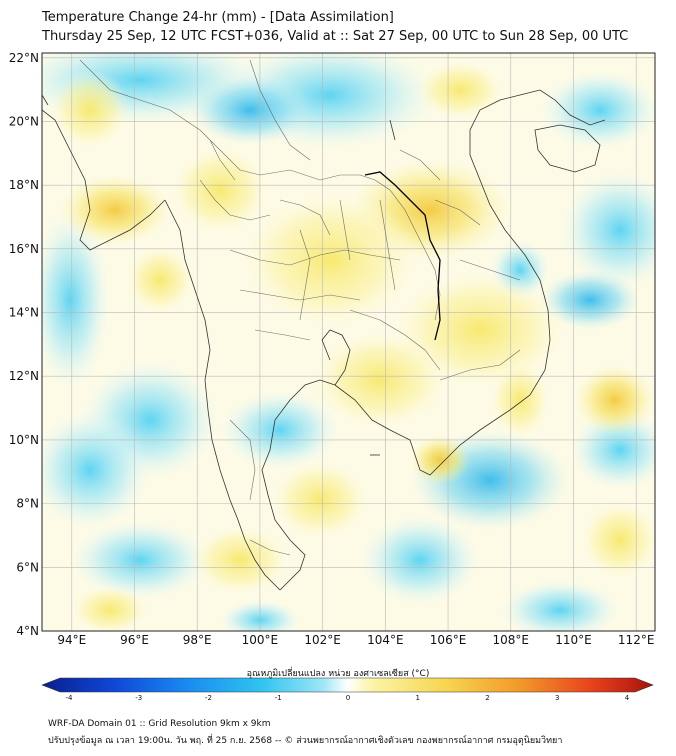 The width and height of the screenshot is (676, 756). Describe the element at coordinates (487, 698) in the screenshot. I see `colorbar-tick: 2` at that location.